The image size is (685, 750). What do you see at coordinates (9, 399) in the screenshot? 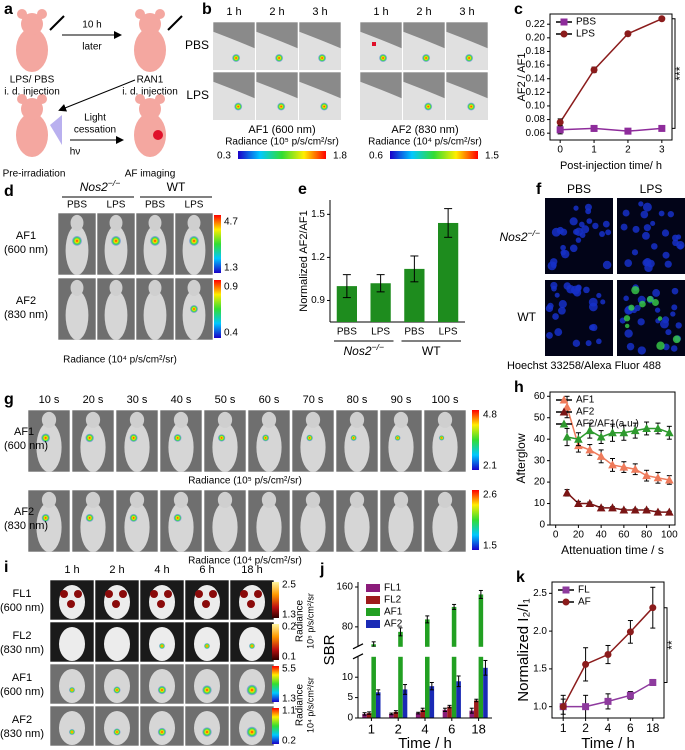
I see `panel-label: g` at bounding box center [9, 399].